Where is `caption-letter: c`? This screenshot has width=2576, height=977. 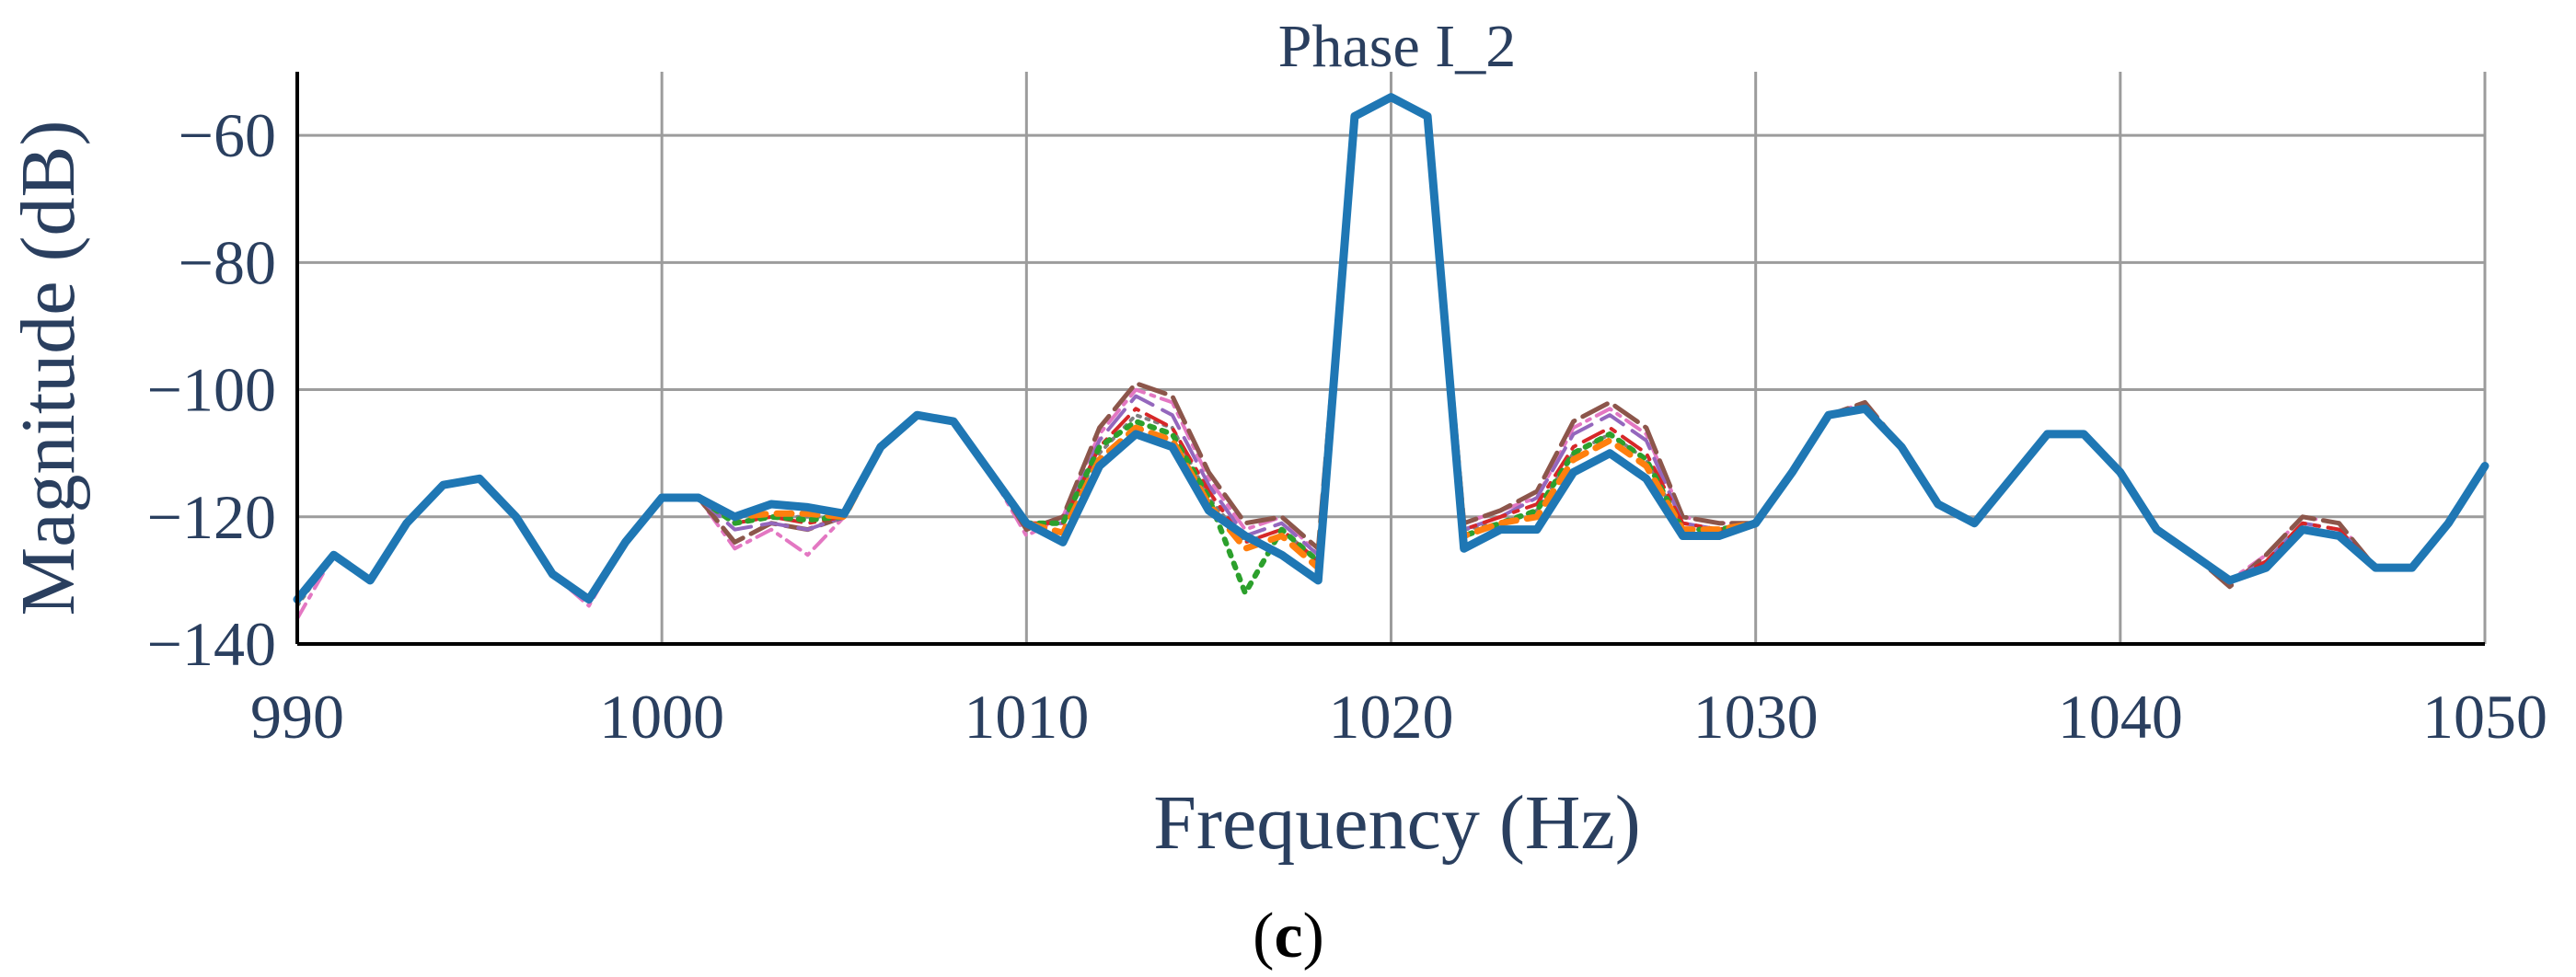 caption-letter: c is located at coordinates (1288, 936).